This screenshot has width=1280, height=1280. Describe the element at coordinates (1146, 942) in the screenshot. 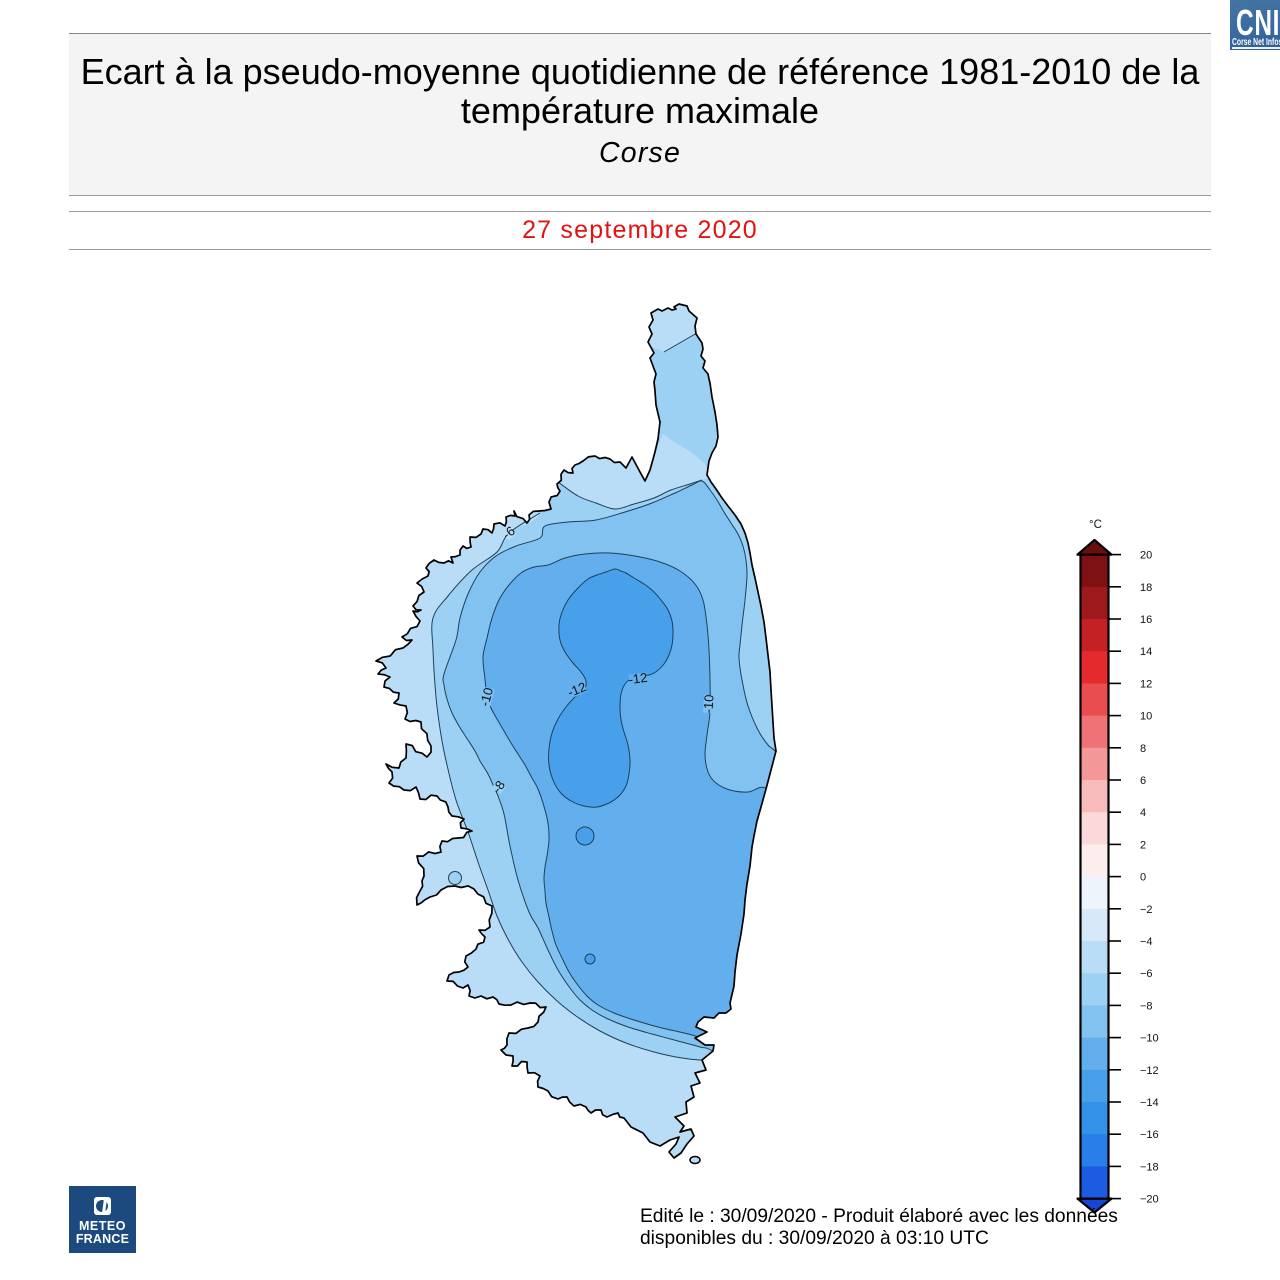

I see `svg-text: −4` at that location.